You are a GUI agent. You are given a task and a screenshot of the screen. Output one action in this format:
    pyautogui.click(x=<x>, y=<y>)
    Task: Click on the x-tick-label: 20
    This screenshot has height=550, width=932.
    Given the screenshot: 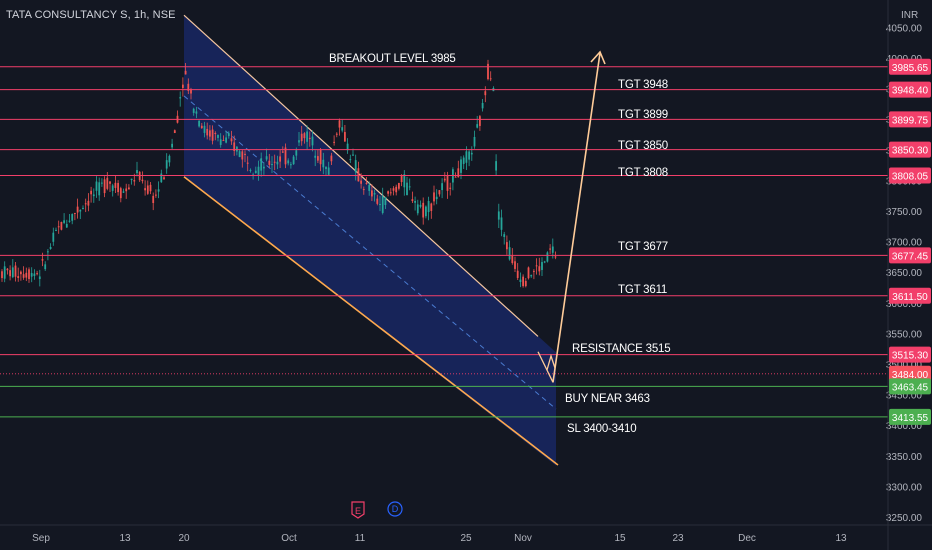 What is the action you would take?
    pyautogui.click(x=184, y=538)
    